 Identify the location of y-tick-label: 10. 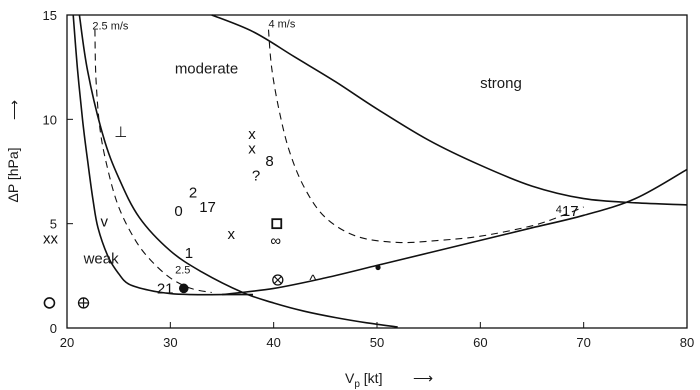
(50, 119).